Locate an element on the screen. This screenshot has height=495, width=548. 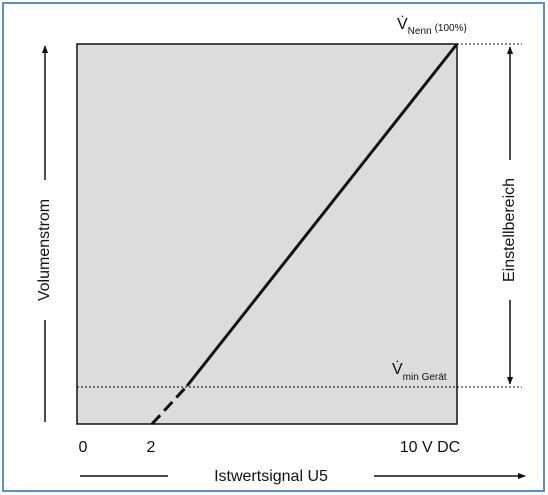
range-label: Einstellbereich is located at coordinates (509, 230).